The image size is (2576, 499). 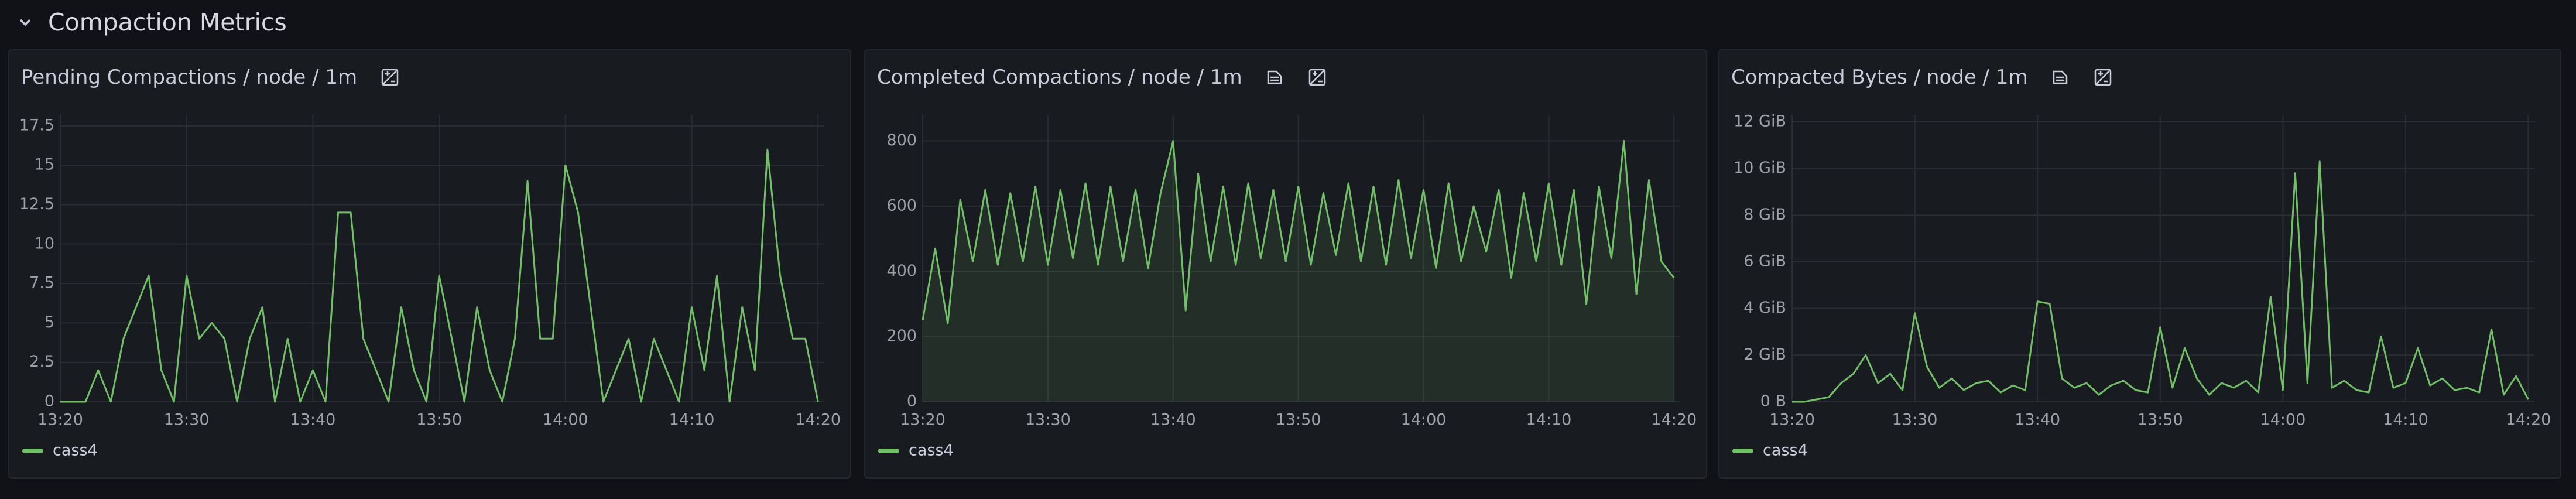 What do you see at coordinates (901, 271) in the screenshot?
I see `y-tick-label: 400` at bounding box center [901, 271].